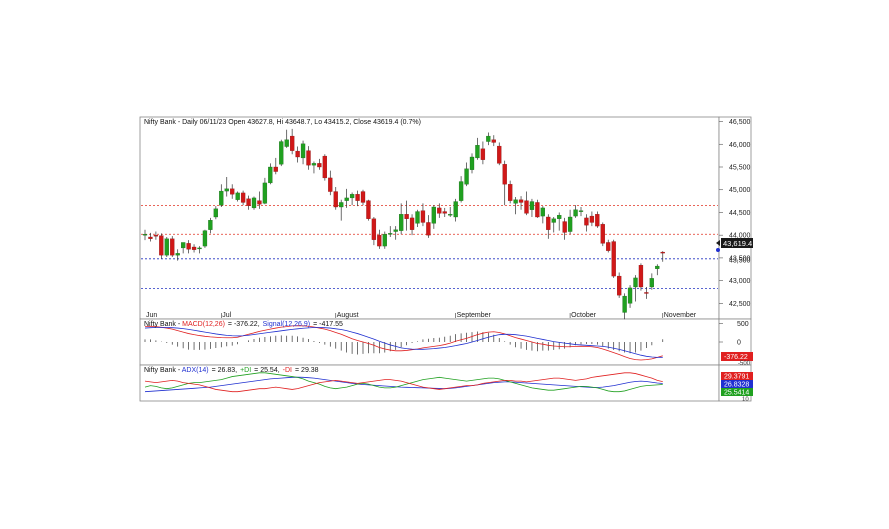 This screenshot has height=529, width=889. I want to click on x-label-3: September, so click(474, 315).